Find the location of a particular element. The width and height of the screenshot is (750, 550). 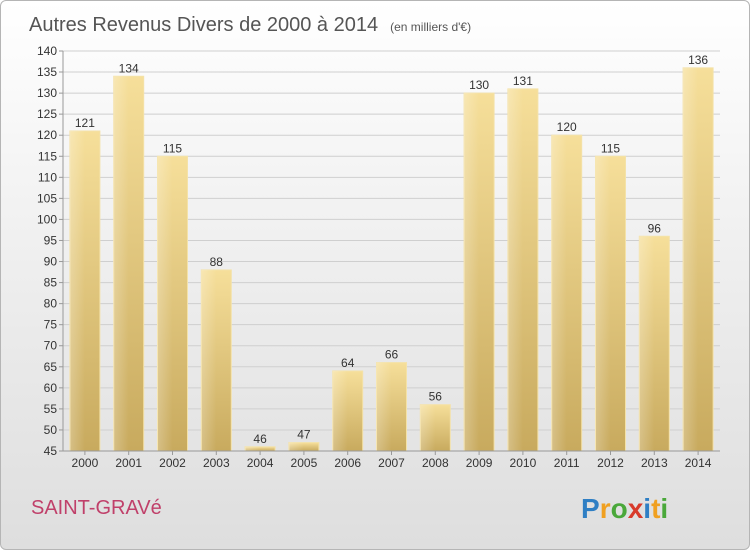

y-tick-label: 120 is located at coordinates (47, 135).